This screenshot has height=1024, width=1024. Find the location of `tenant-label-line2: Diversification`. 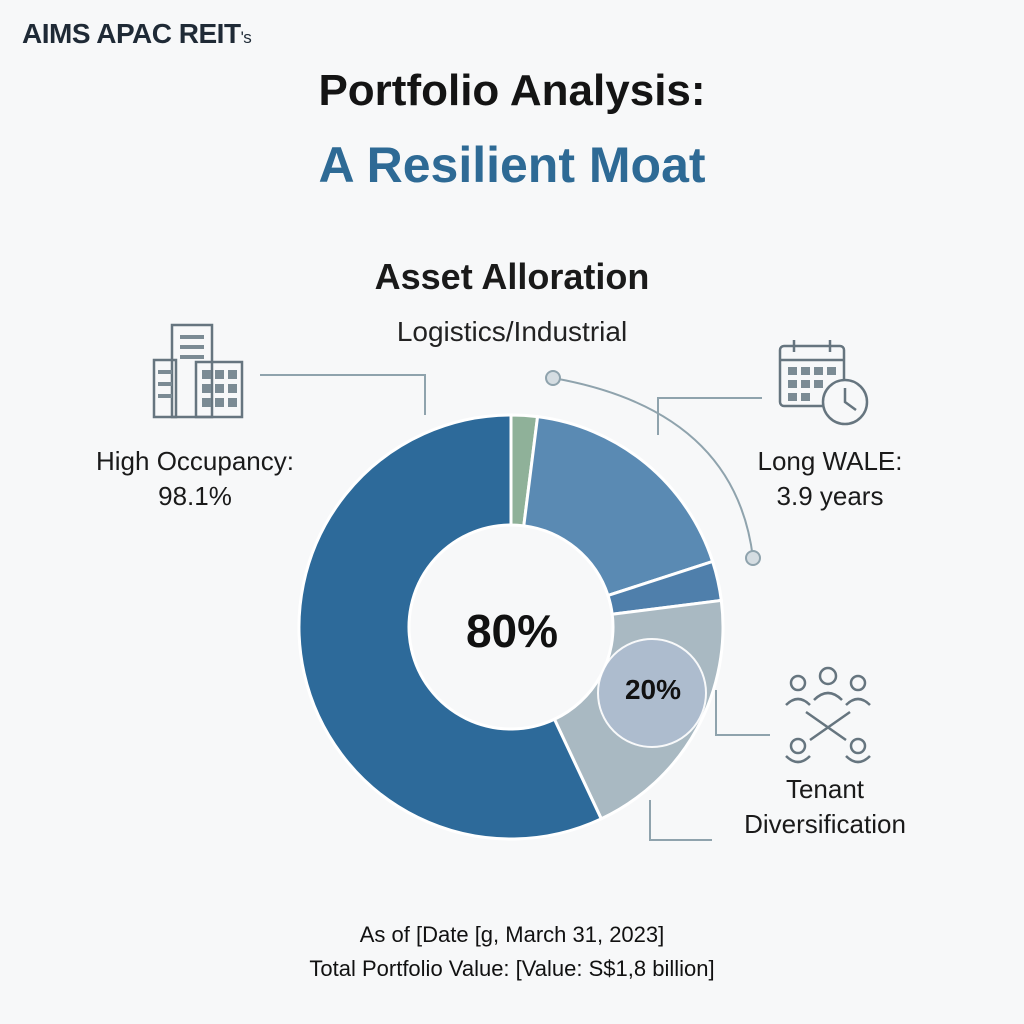

tenant-label-line2: Diversification is located at coordinates (825, 824).